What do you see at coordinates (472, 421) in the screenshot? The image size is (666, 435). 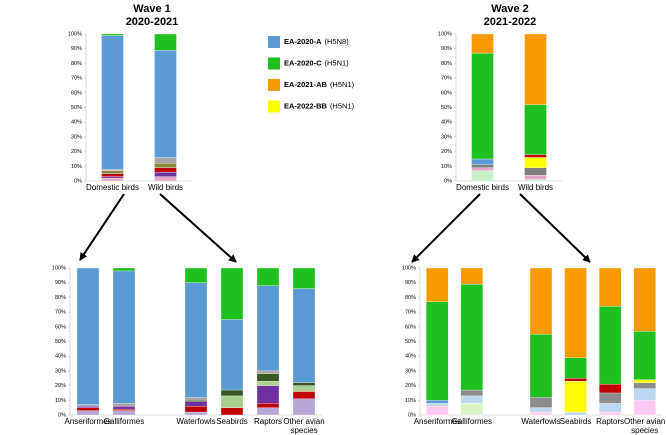 I see `x-tick-label: Galliformes` at bounding box center [472, 421].